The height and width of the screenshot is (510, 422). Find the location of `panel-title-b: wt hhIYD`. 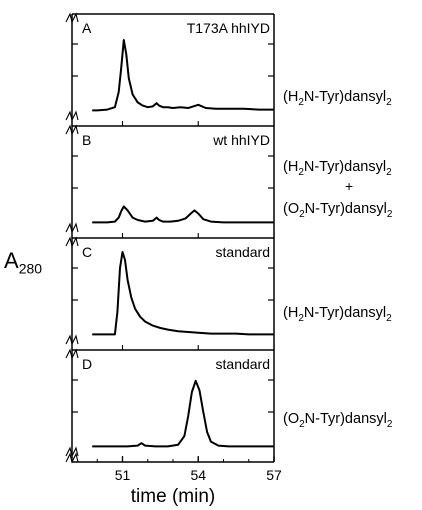

panel-title-b: wt hhIYD is located at coordinates (241, 140).